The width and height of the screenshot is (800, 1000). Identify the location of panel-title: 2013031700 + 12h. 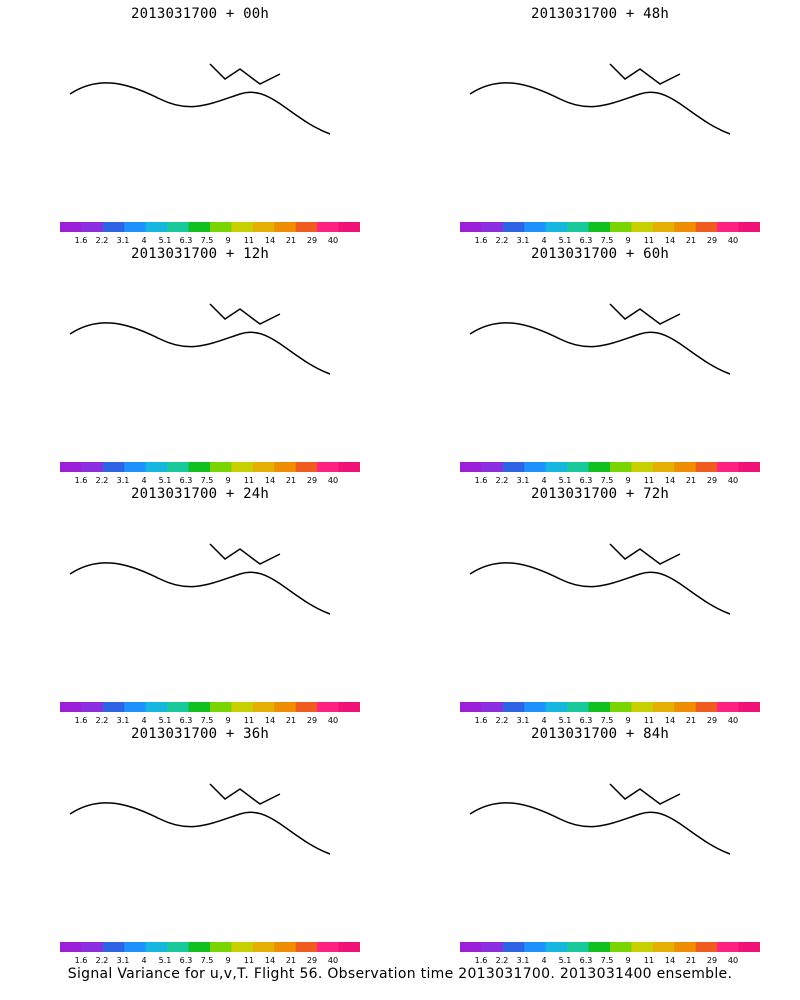
(200, 254).